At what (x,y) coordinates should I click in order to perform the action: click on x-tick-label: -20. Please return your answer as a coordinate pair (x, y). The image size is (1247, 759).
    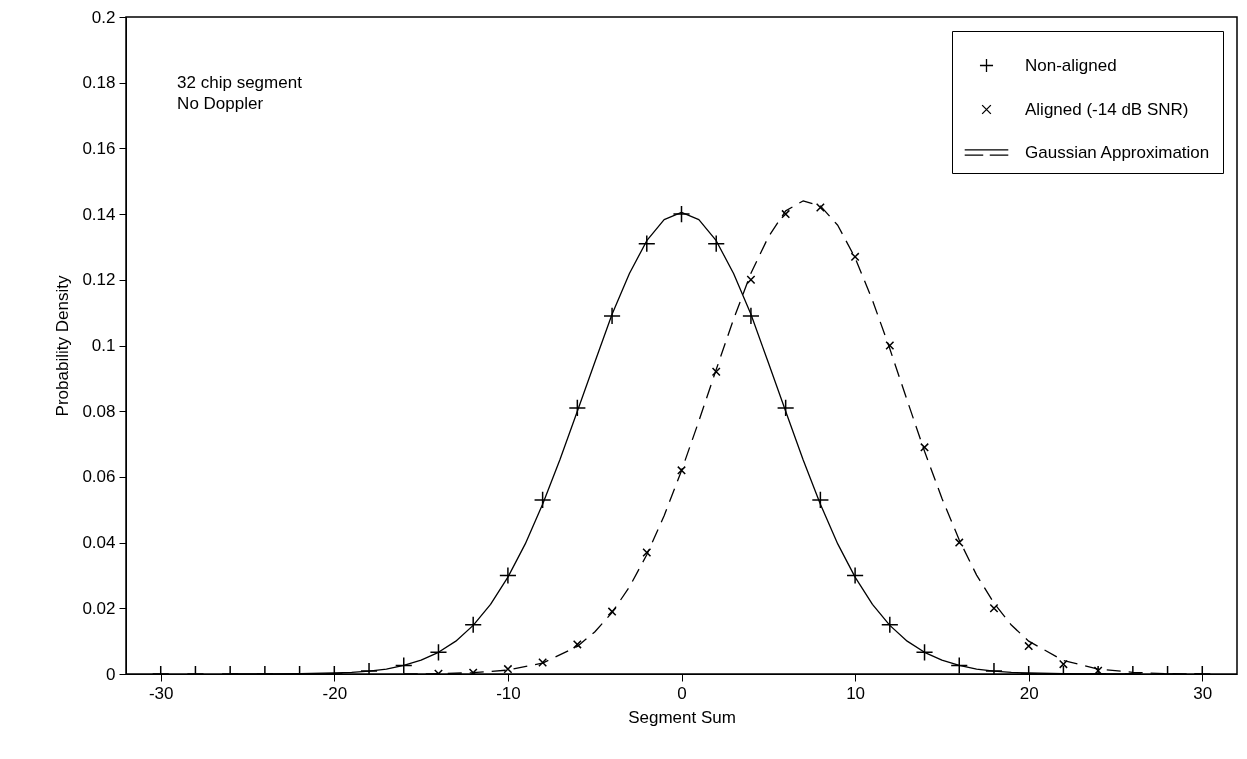
    Looking at the image, I should click on (335, 693).